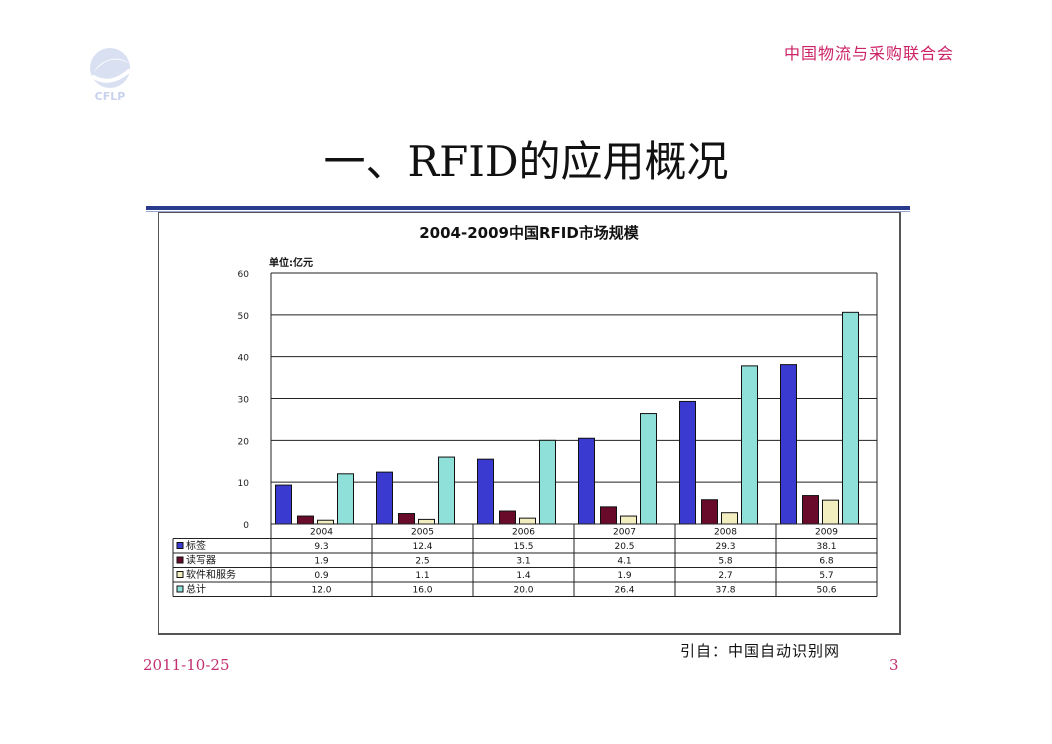  Describe the element at coordinates (201, 560) in the screenshot. I see `legend-label: 读写器` at that location.